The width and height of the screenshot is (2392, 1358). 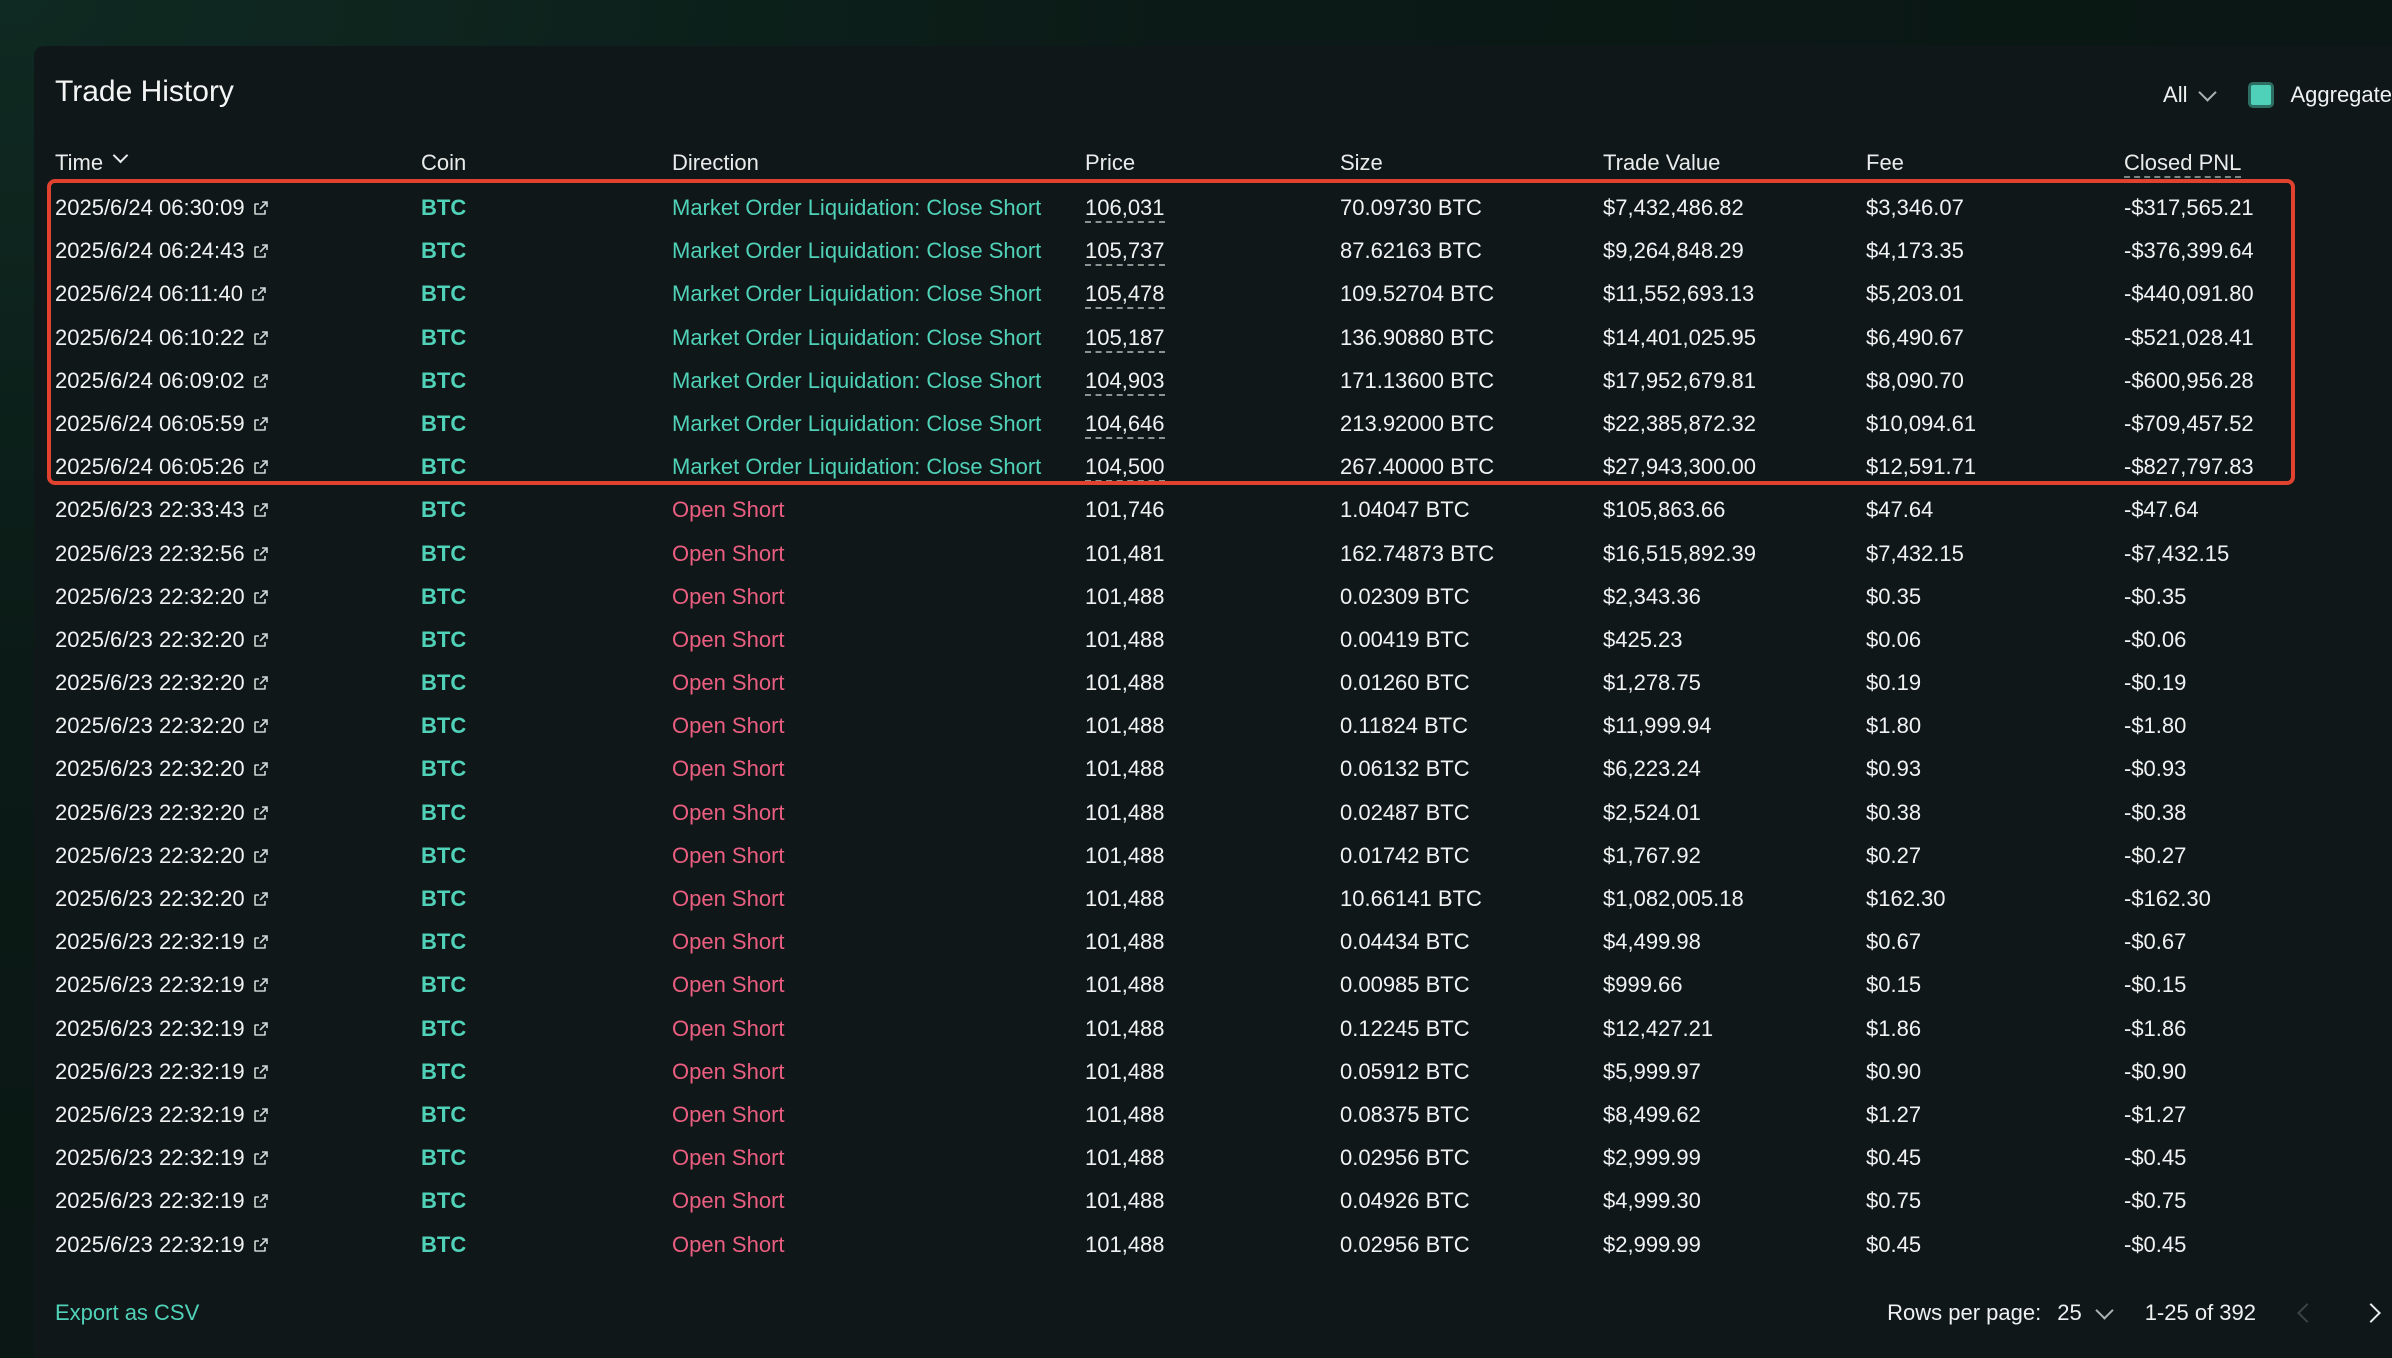 What do you see at coordinates (162, 467) in the screenshot?
I see `row-time: 2025/6/24 06:05:26` at bounding box center [162, 467].